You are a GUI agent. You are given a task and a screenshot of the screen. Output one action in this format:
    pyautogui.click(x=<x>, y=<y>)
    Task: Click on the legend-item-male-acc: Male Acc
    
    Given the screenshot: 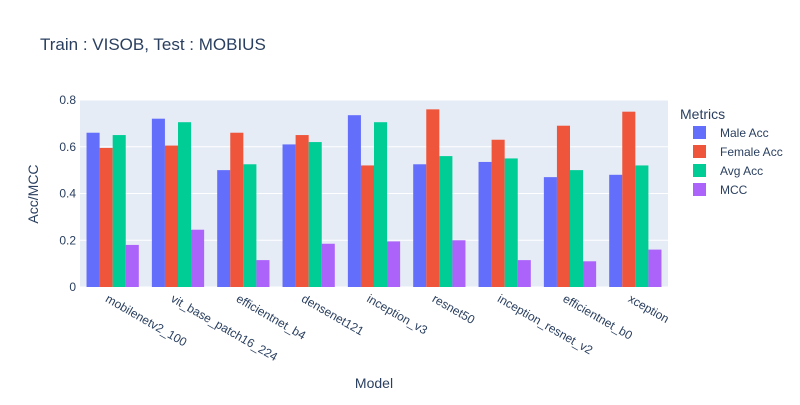 What is the action you would take?
    pyautogui.click(x=731, y=133)
    